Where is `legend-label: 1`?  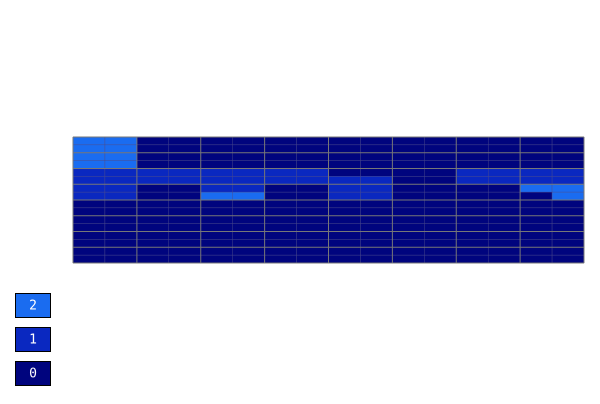
legend-label: 1 is located at coordinates (33, 340).